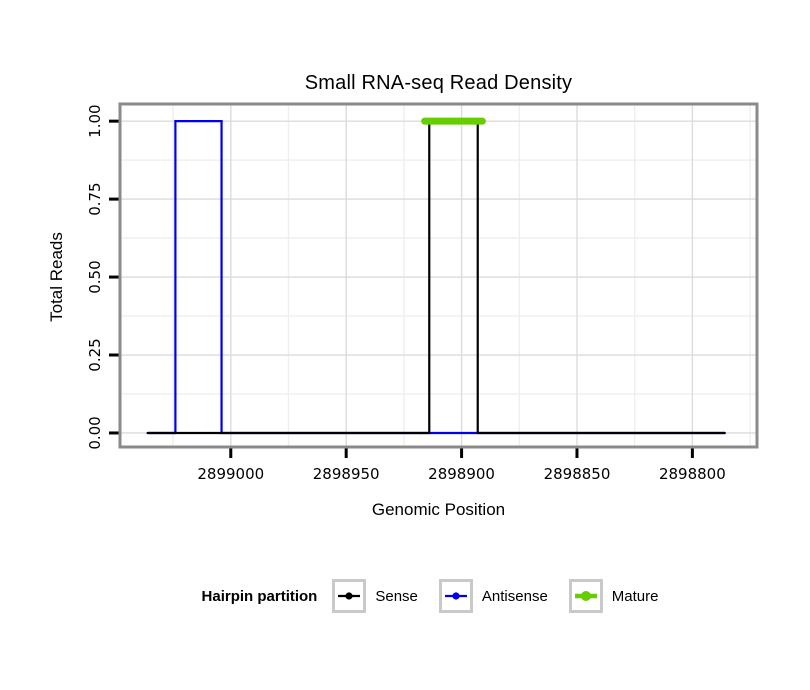 The image size is (810, 690). I want to click on svg-text: 2898950, so click(346, 474).